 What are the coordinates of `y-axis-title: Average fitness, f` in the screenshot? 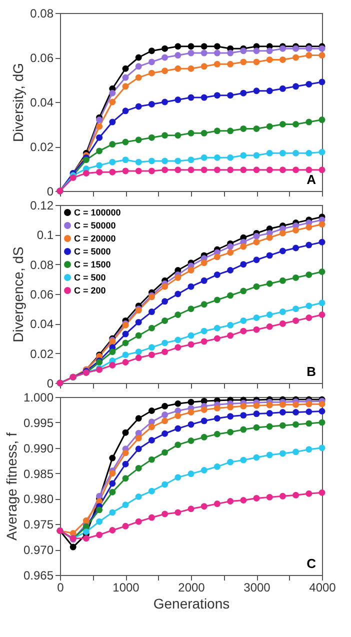 It's located at (11, 486).